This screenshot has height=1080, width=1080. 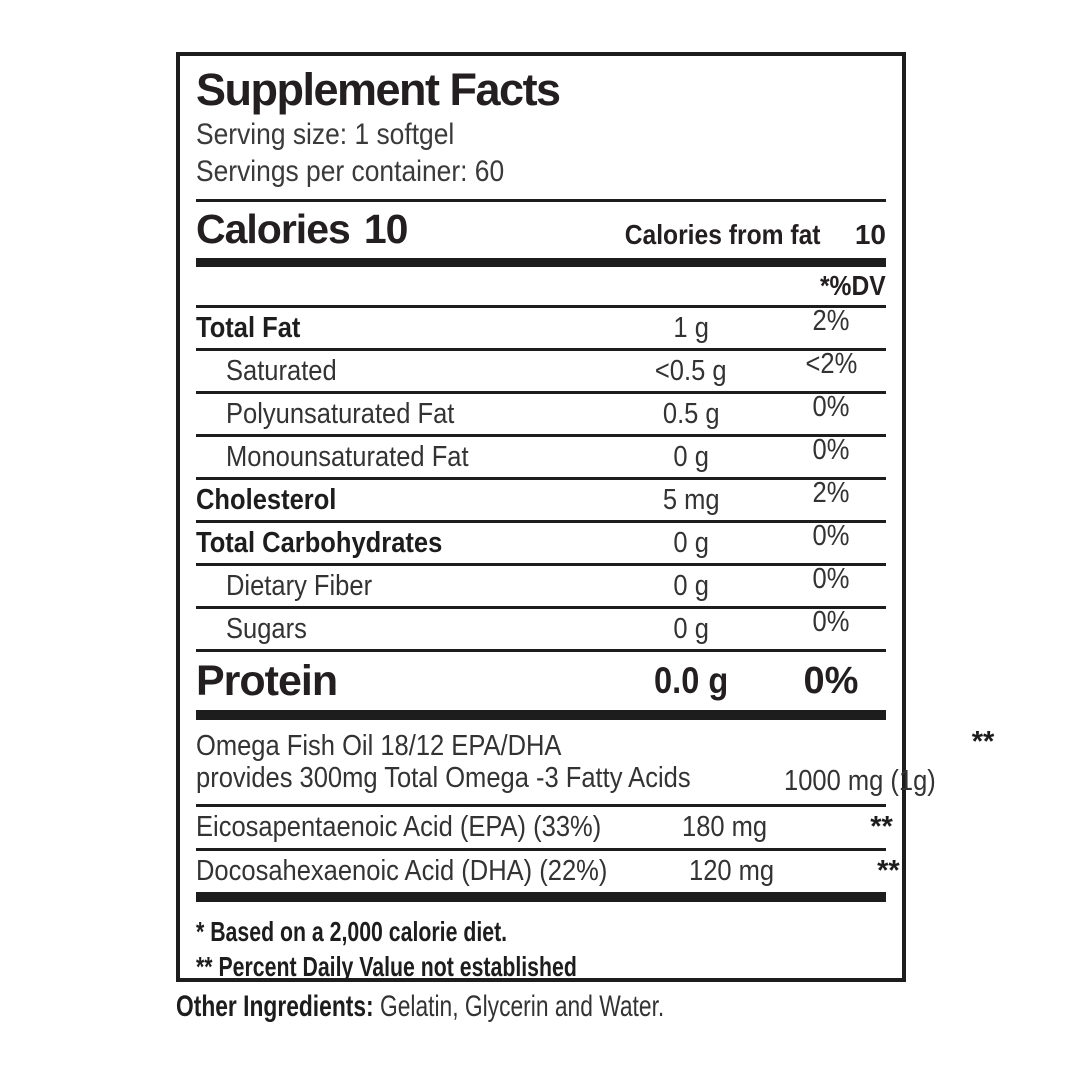 What do you see at coordinates (541, 370) in the screenshot?
I see `nutrient-row-saturated: Saturated <0.5 g <2%` at bounding box center [541, 370].